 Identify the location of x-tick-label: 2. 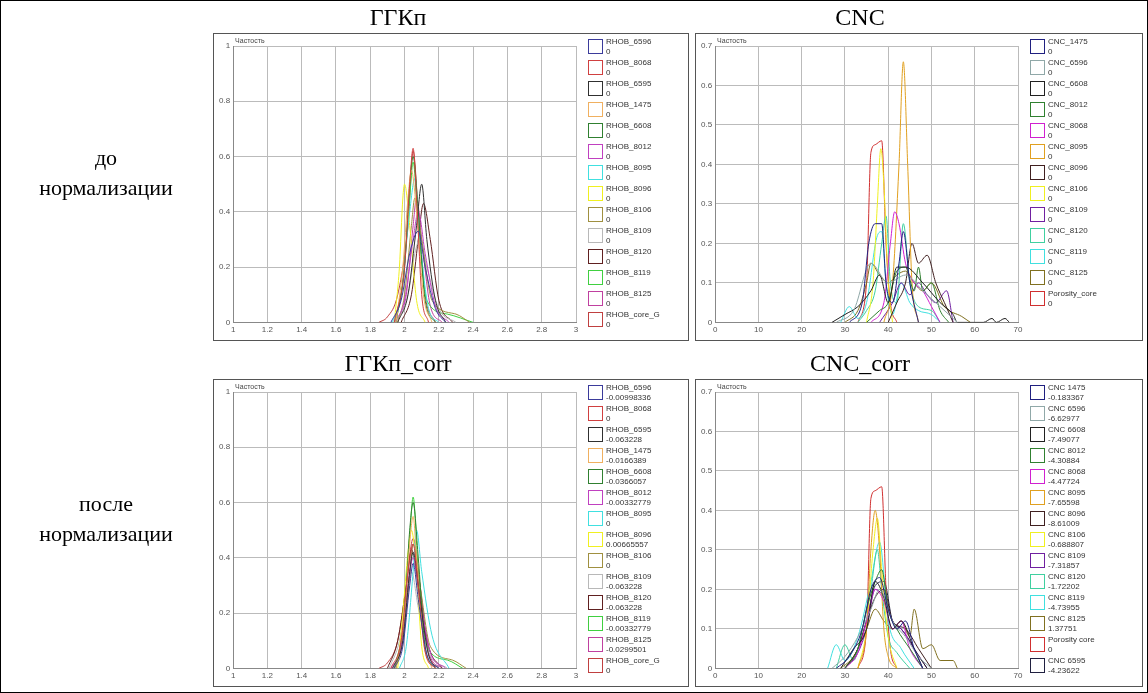
(405, 676).